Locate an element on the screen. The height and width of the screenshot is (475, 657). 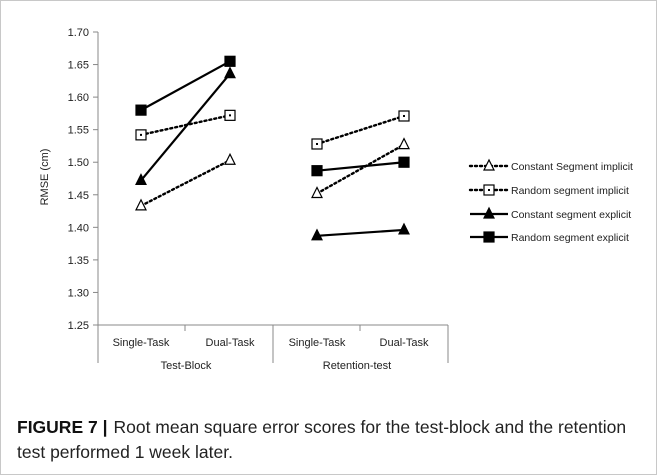
y-tick-labels: 1.25 1.30 1.35 1.40 1.45 1.50 1.55 1.60 1.65 1.70 is located at coordinates (78, 179).